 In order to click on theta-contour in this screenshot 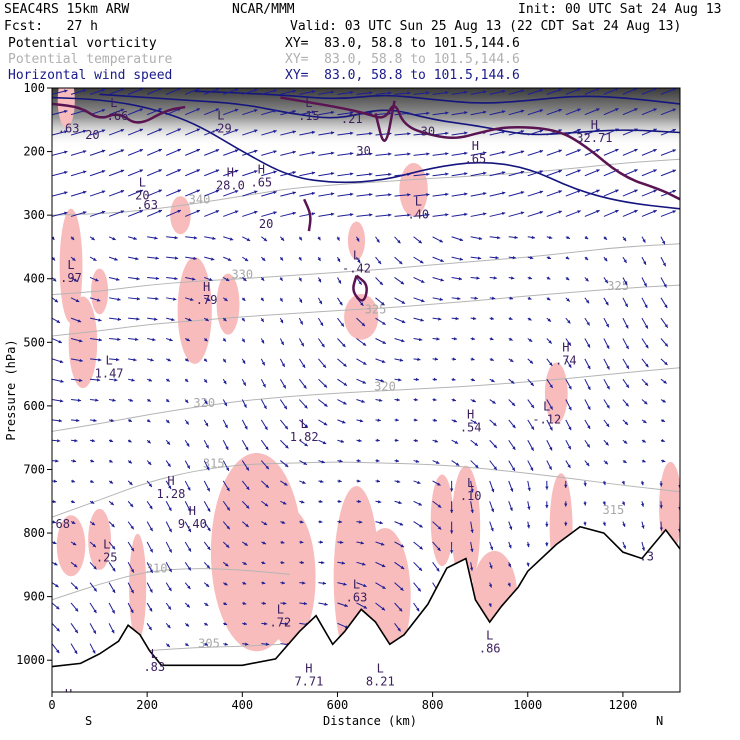, I will do `click(366, 187)`.